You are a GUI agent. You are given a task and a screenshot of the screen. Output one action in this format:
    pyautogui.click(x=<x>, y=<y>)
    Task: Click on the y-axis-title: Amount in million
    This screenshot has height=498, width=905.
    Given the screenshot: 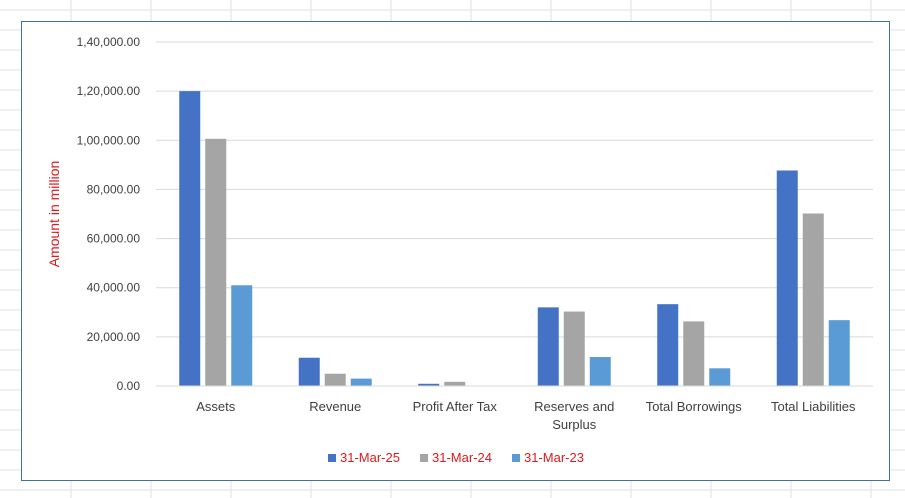 What is the action you would take?
    pyautogui.click(x=54, y=214)
    